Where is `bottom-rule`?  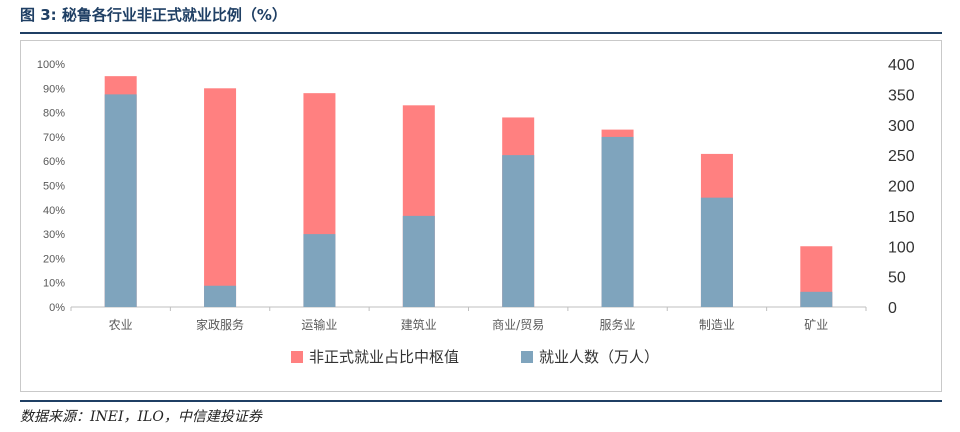 bottom-rule is located at coordinates (481, 401).